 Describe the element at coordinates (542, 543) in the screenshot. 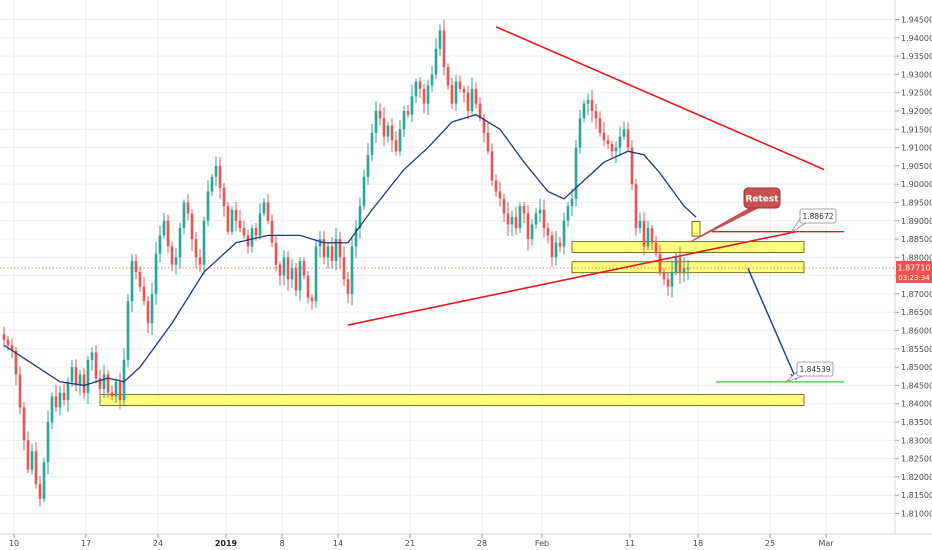

I see `x-tick-label: Feb` at that location.